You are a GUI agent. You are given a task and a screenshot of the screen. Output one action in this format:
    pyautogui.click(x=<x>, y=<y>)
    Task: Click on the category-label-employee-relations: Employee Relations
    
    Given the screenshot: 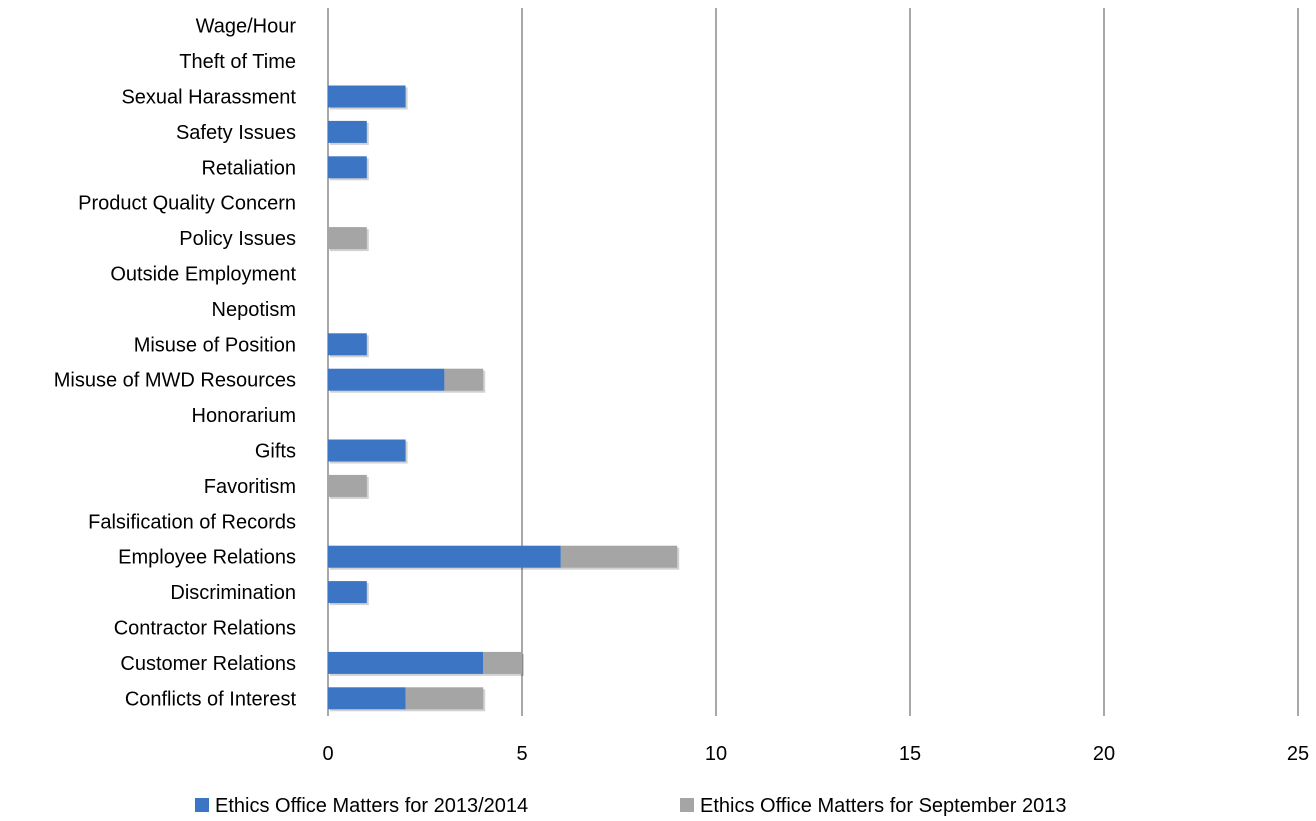 What is the action you would take?
    pyautogui.click(x=207, y=558)
    